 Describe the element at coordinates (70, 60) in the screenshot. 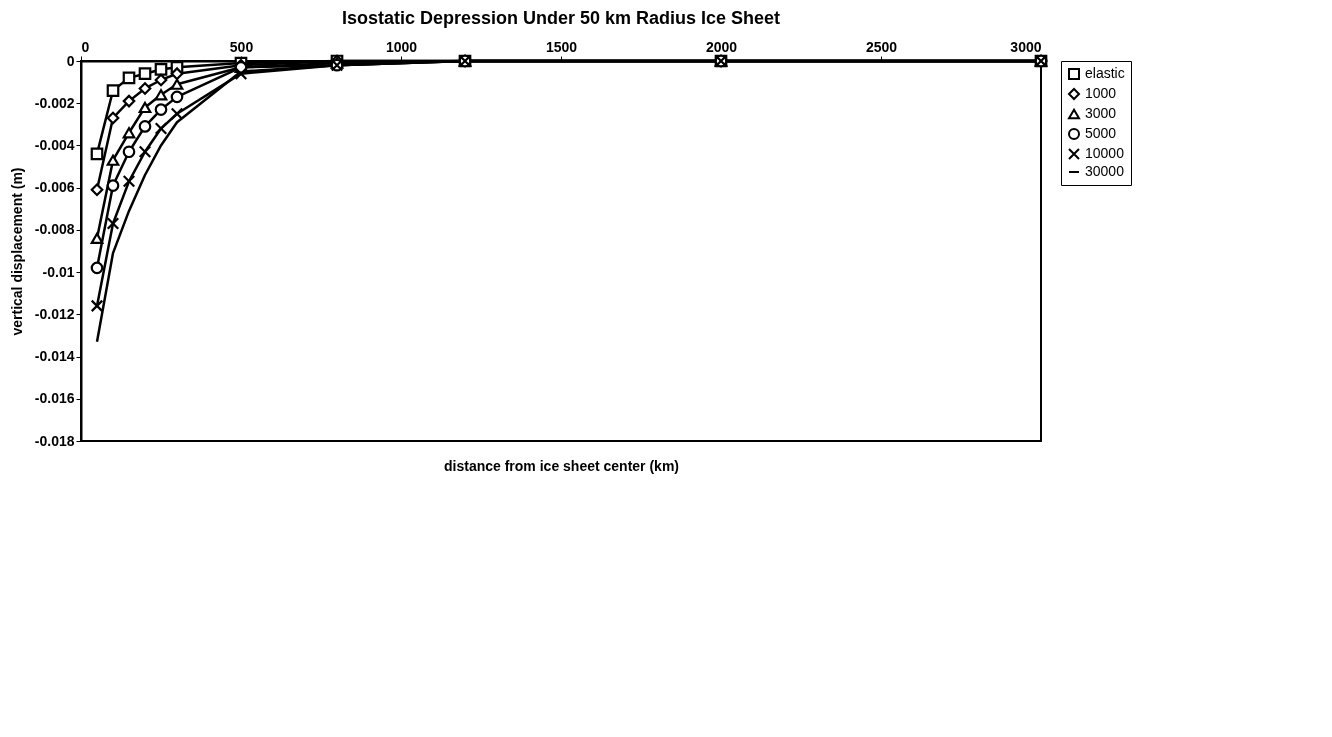

I see `y-tick-label: 0` at that location.